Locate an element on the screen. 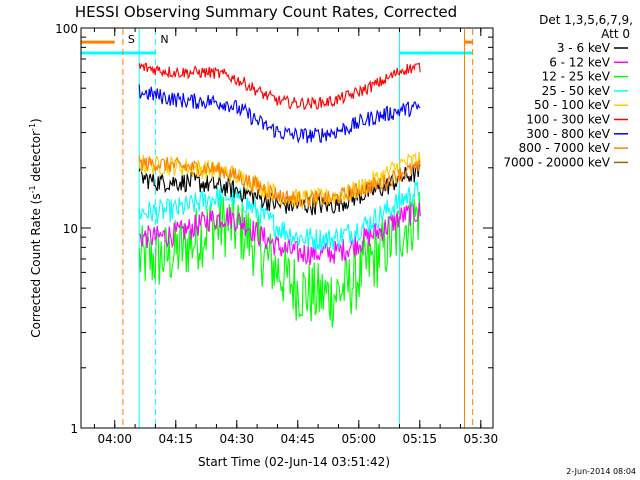 Image resolution: width=640 pixels, height=480 pixels. time-marker-label: S is located at coordinates (131, 39).